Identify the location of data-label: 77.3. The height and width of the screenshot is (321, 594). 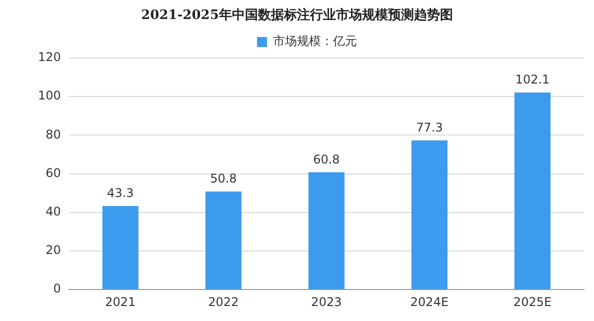
(429, 127).